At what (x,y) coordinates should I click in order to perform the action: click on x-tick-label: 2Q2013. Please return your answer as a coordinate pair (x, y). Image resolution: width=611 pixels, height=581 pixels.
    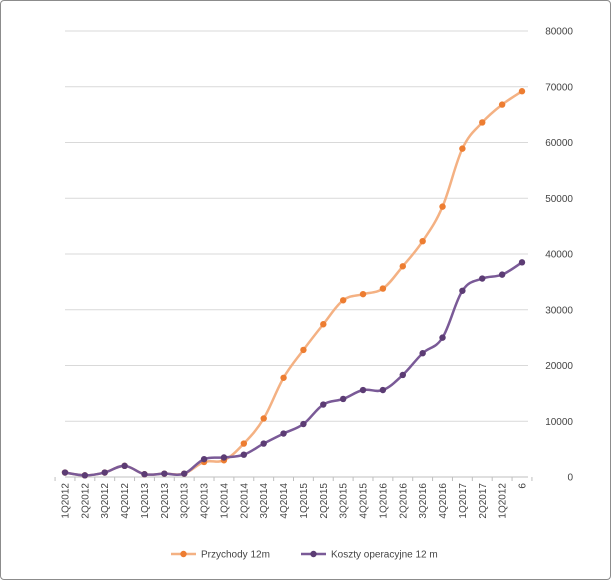
    Looking at the image, I should click on (165, 501).